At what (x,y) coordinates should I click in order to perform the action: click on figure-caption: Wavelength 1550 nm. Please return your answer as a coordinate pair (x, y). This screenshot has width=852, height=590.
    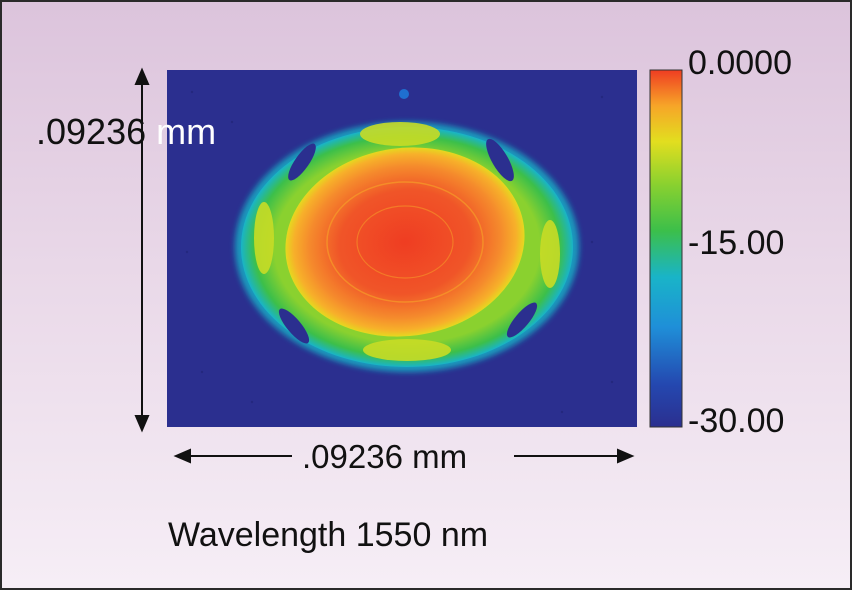
    Looking at the image, I should click on (328, 535).